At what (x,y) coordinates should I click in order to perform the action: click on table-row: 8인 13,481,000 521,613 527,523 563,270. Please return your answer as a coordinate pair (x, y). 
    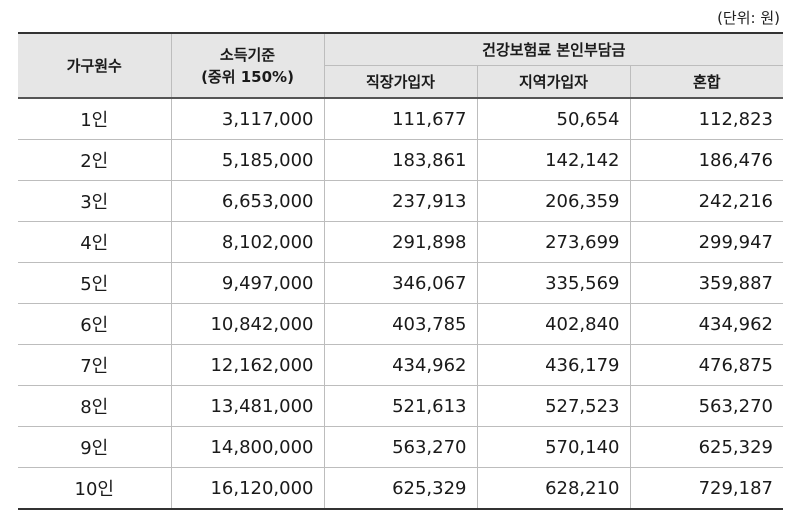
    Looking at the image, I should click on (401, 406).